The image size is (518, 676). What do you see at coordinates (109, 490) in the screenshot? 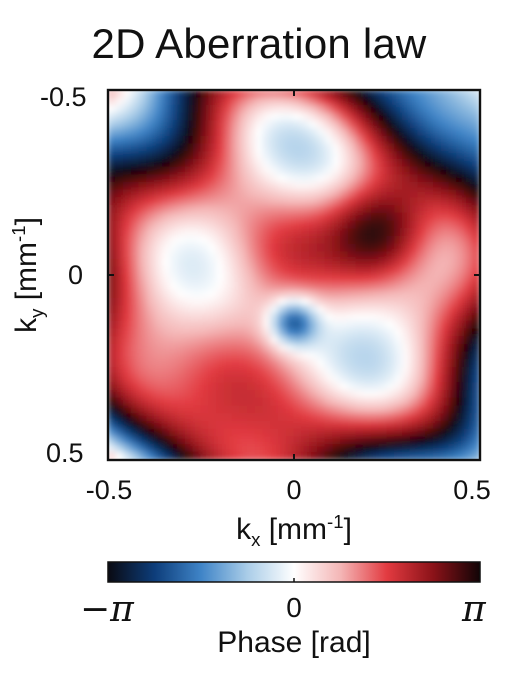
I see `x-tick-label-min: -0.5` at bounding box center [109, 490].